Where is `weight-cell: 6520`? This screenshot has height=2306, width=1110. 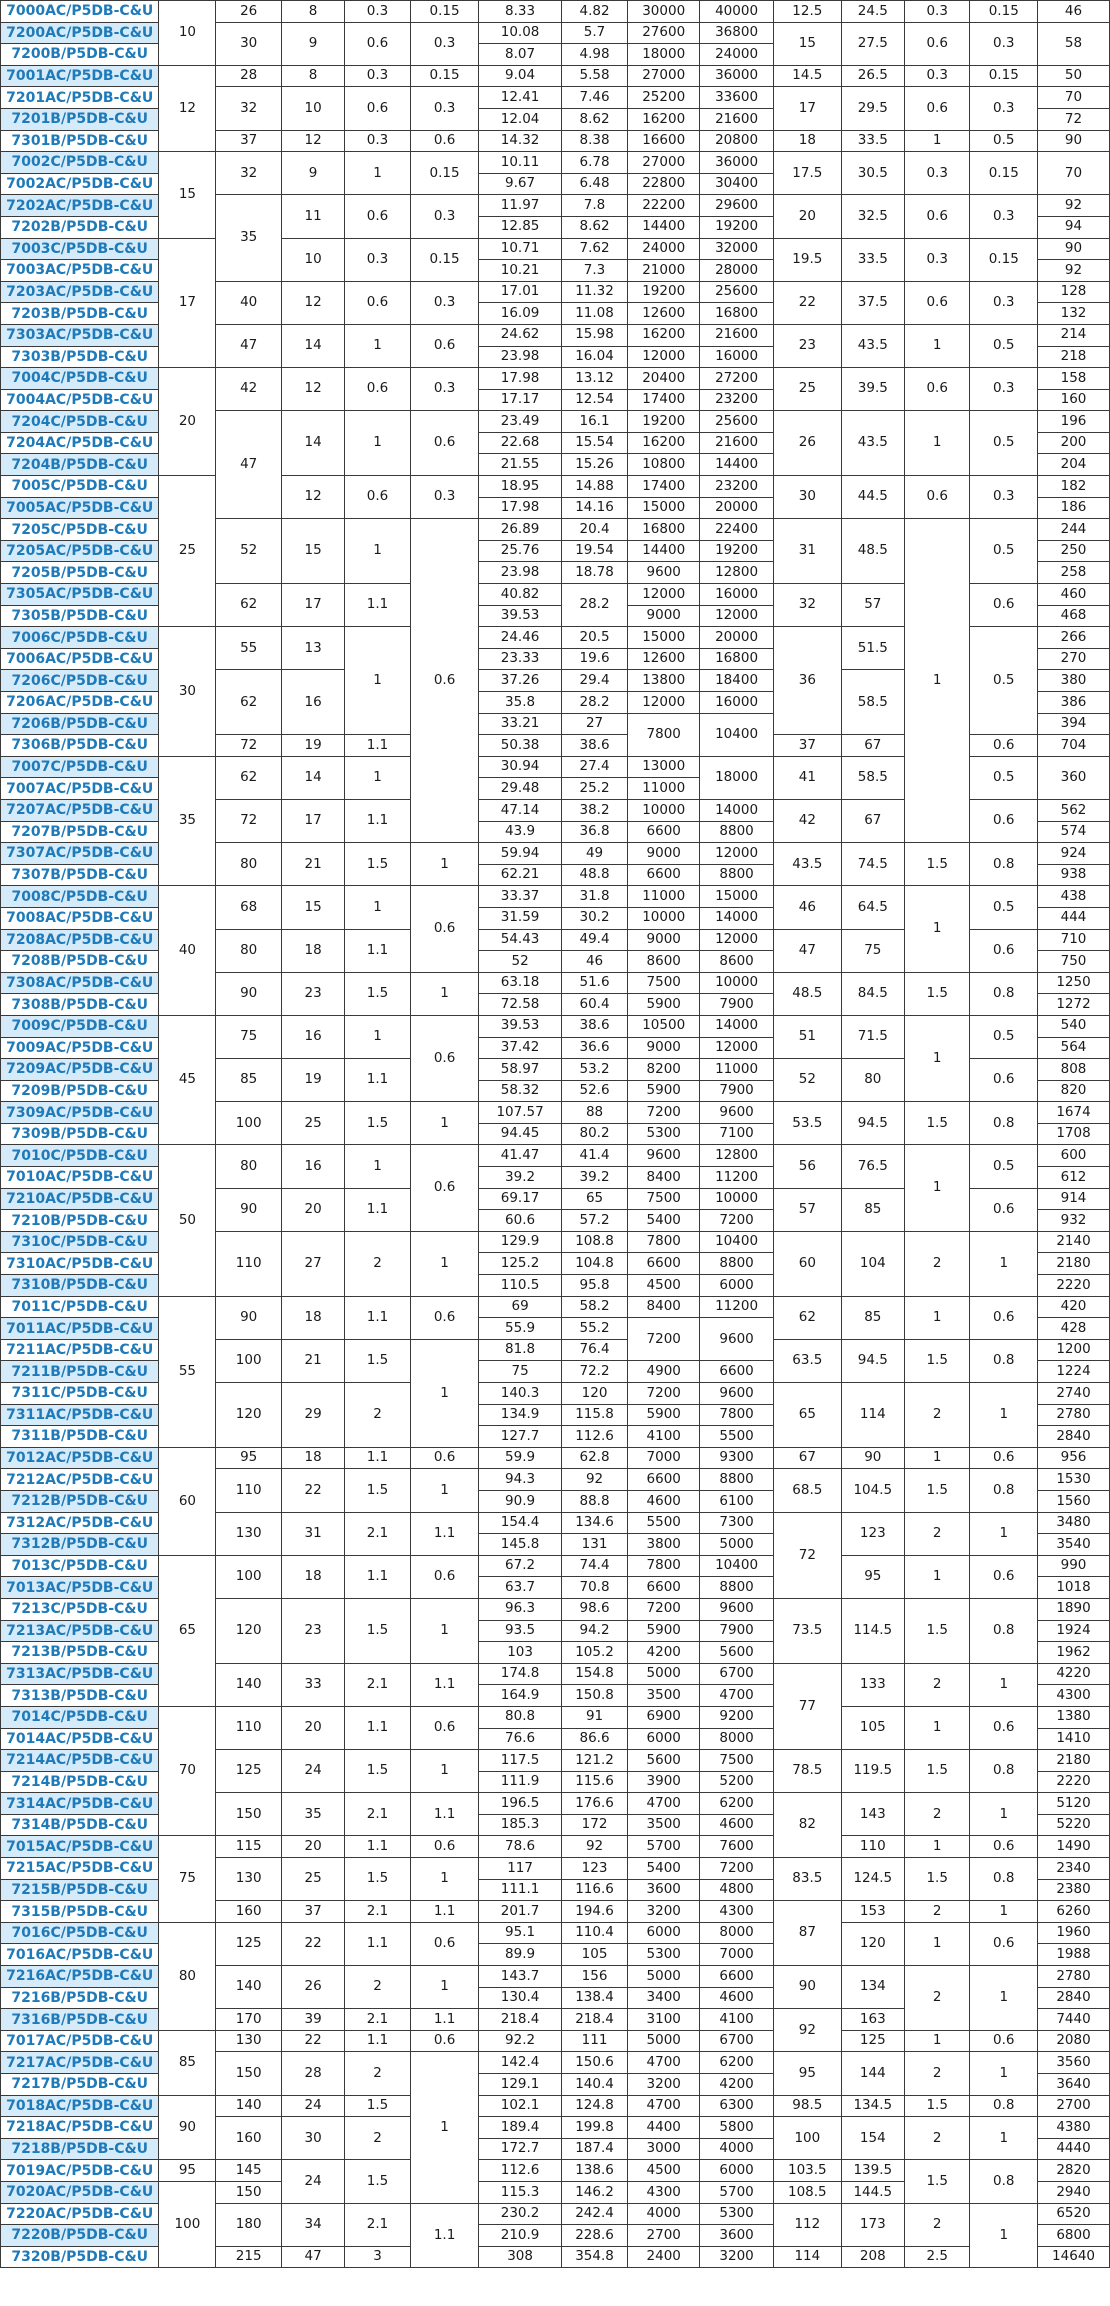
weight-cell: 6520 is located at coordinates (1073, 2214).